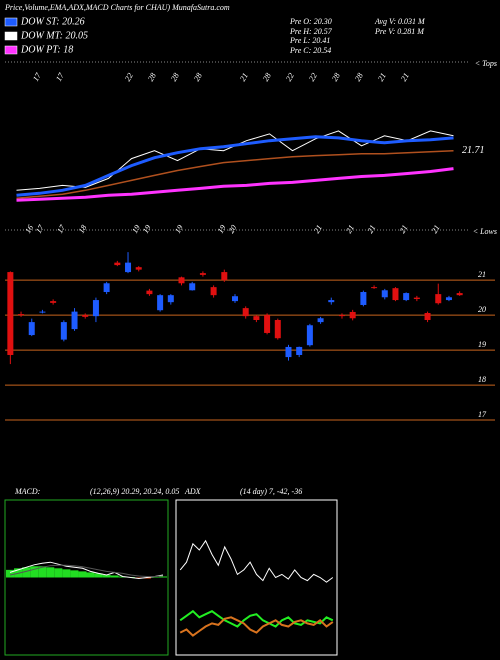  Describe the element at coordinates (482, 274) in the screenshot. I see `y-tick-label: 21` at that location.